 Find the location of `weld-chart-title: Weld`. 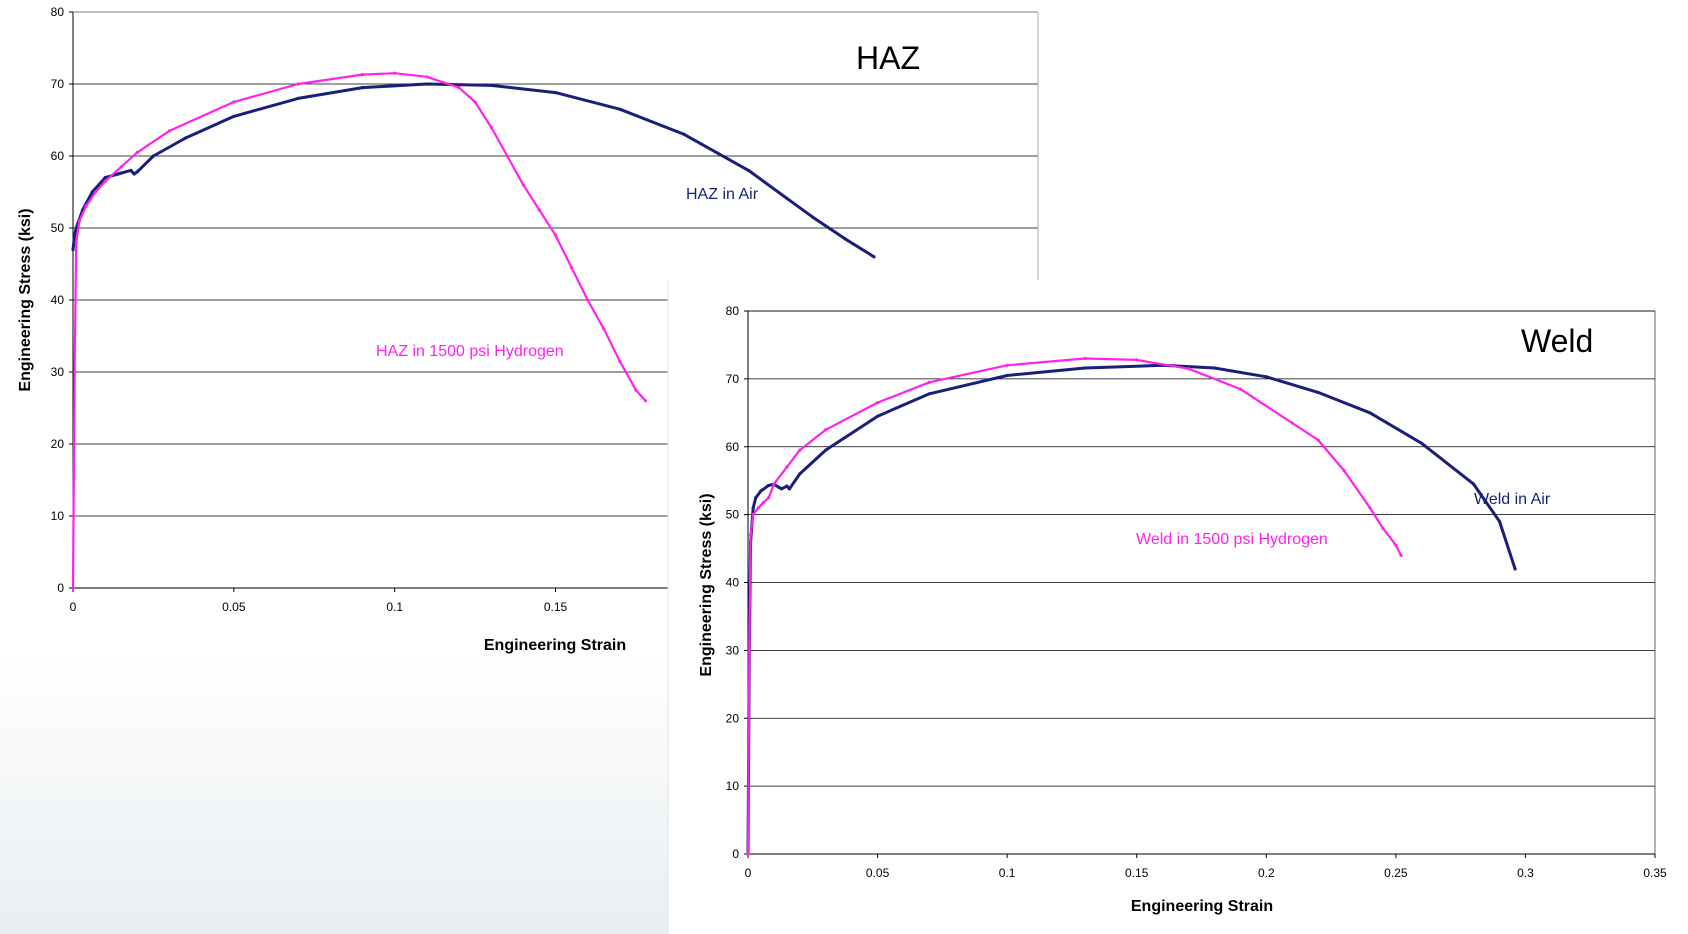

weld-chart-title: Weld is located at coordinates (1557, 341).